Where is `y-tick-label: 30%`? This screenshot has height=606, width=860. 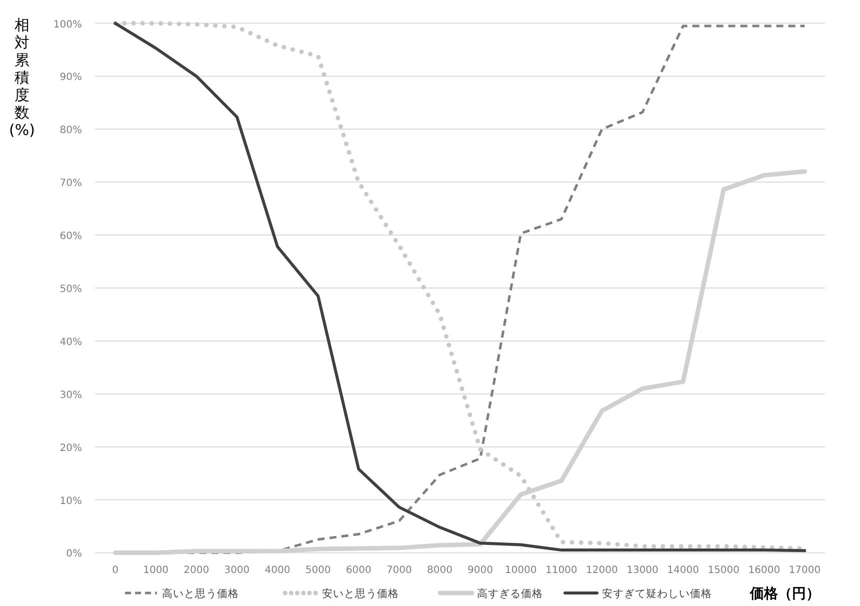 y-tick-label: 30% is located at coordinates (71, 395).